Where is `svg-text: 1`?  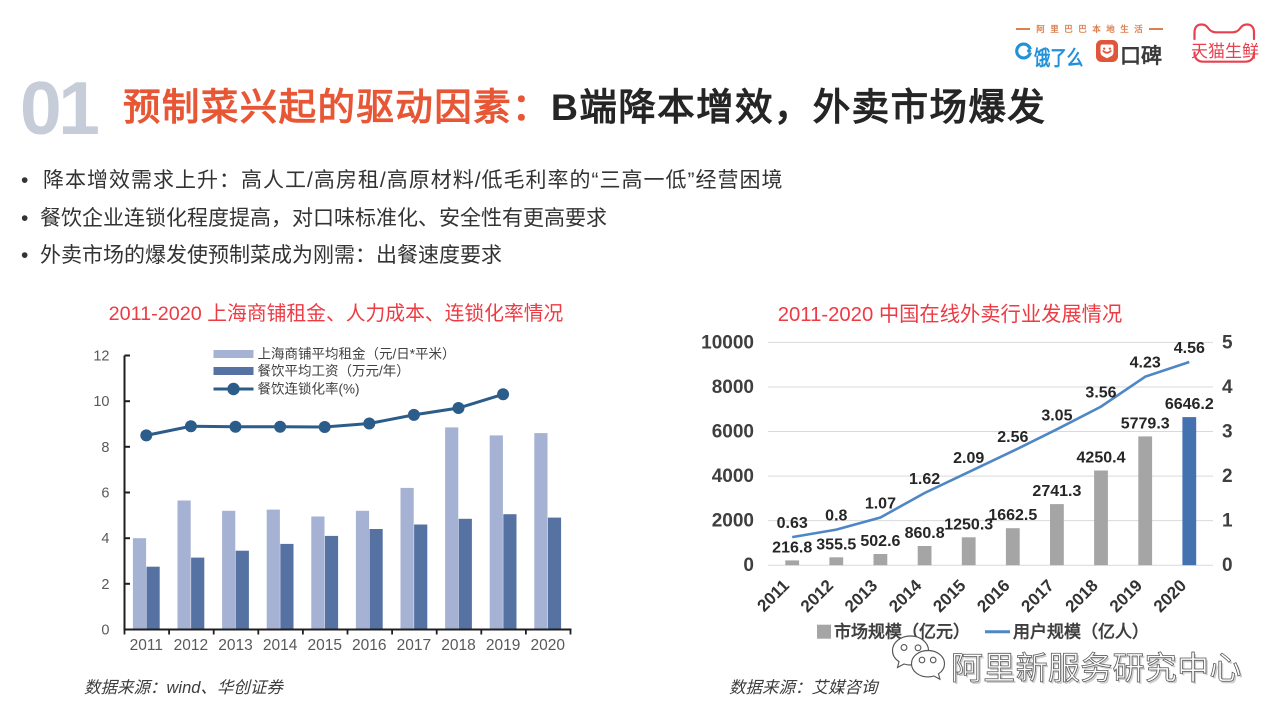
svg-text: 1 is located at coordinates (1227, 521).